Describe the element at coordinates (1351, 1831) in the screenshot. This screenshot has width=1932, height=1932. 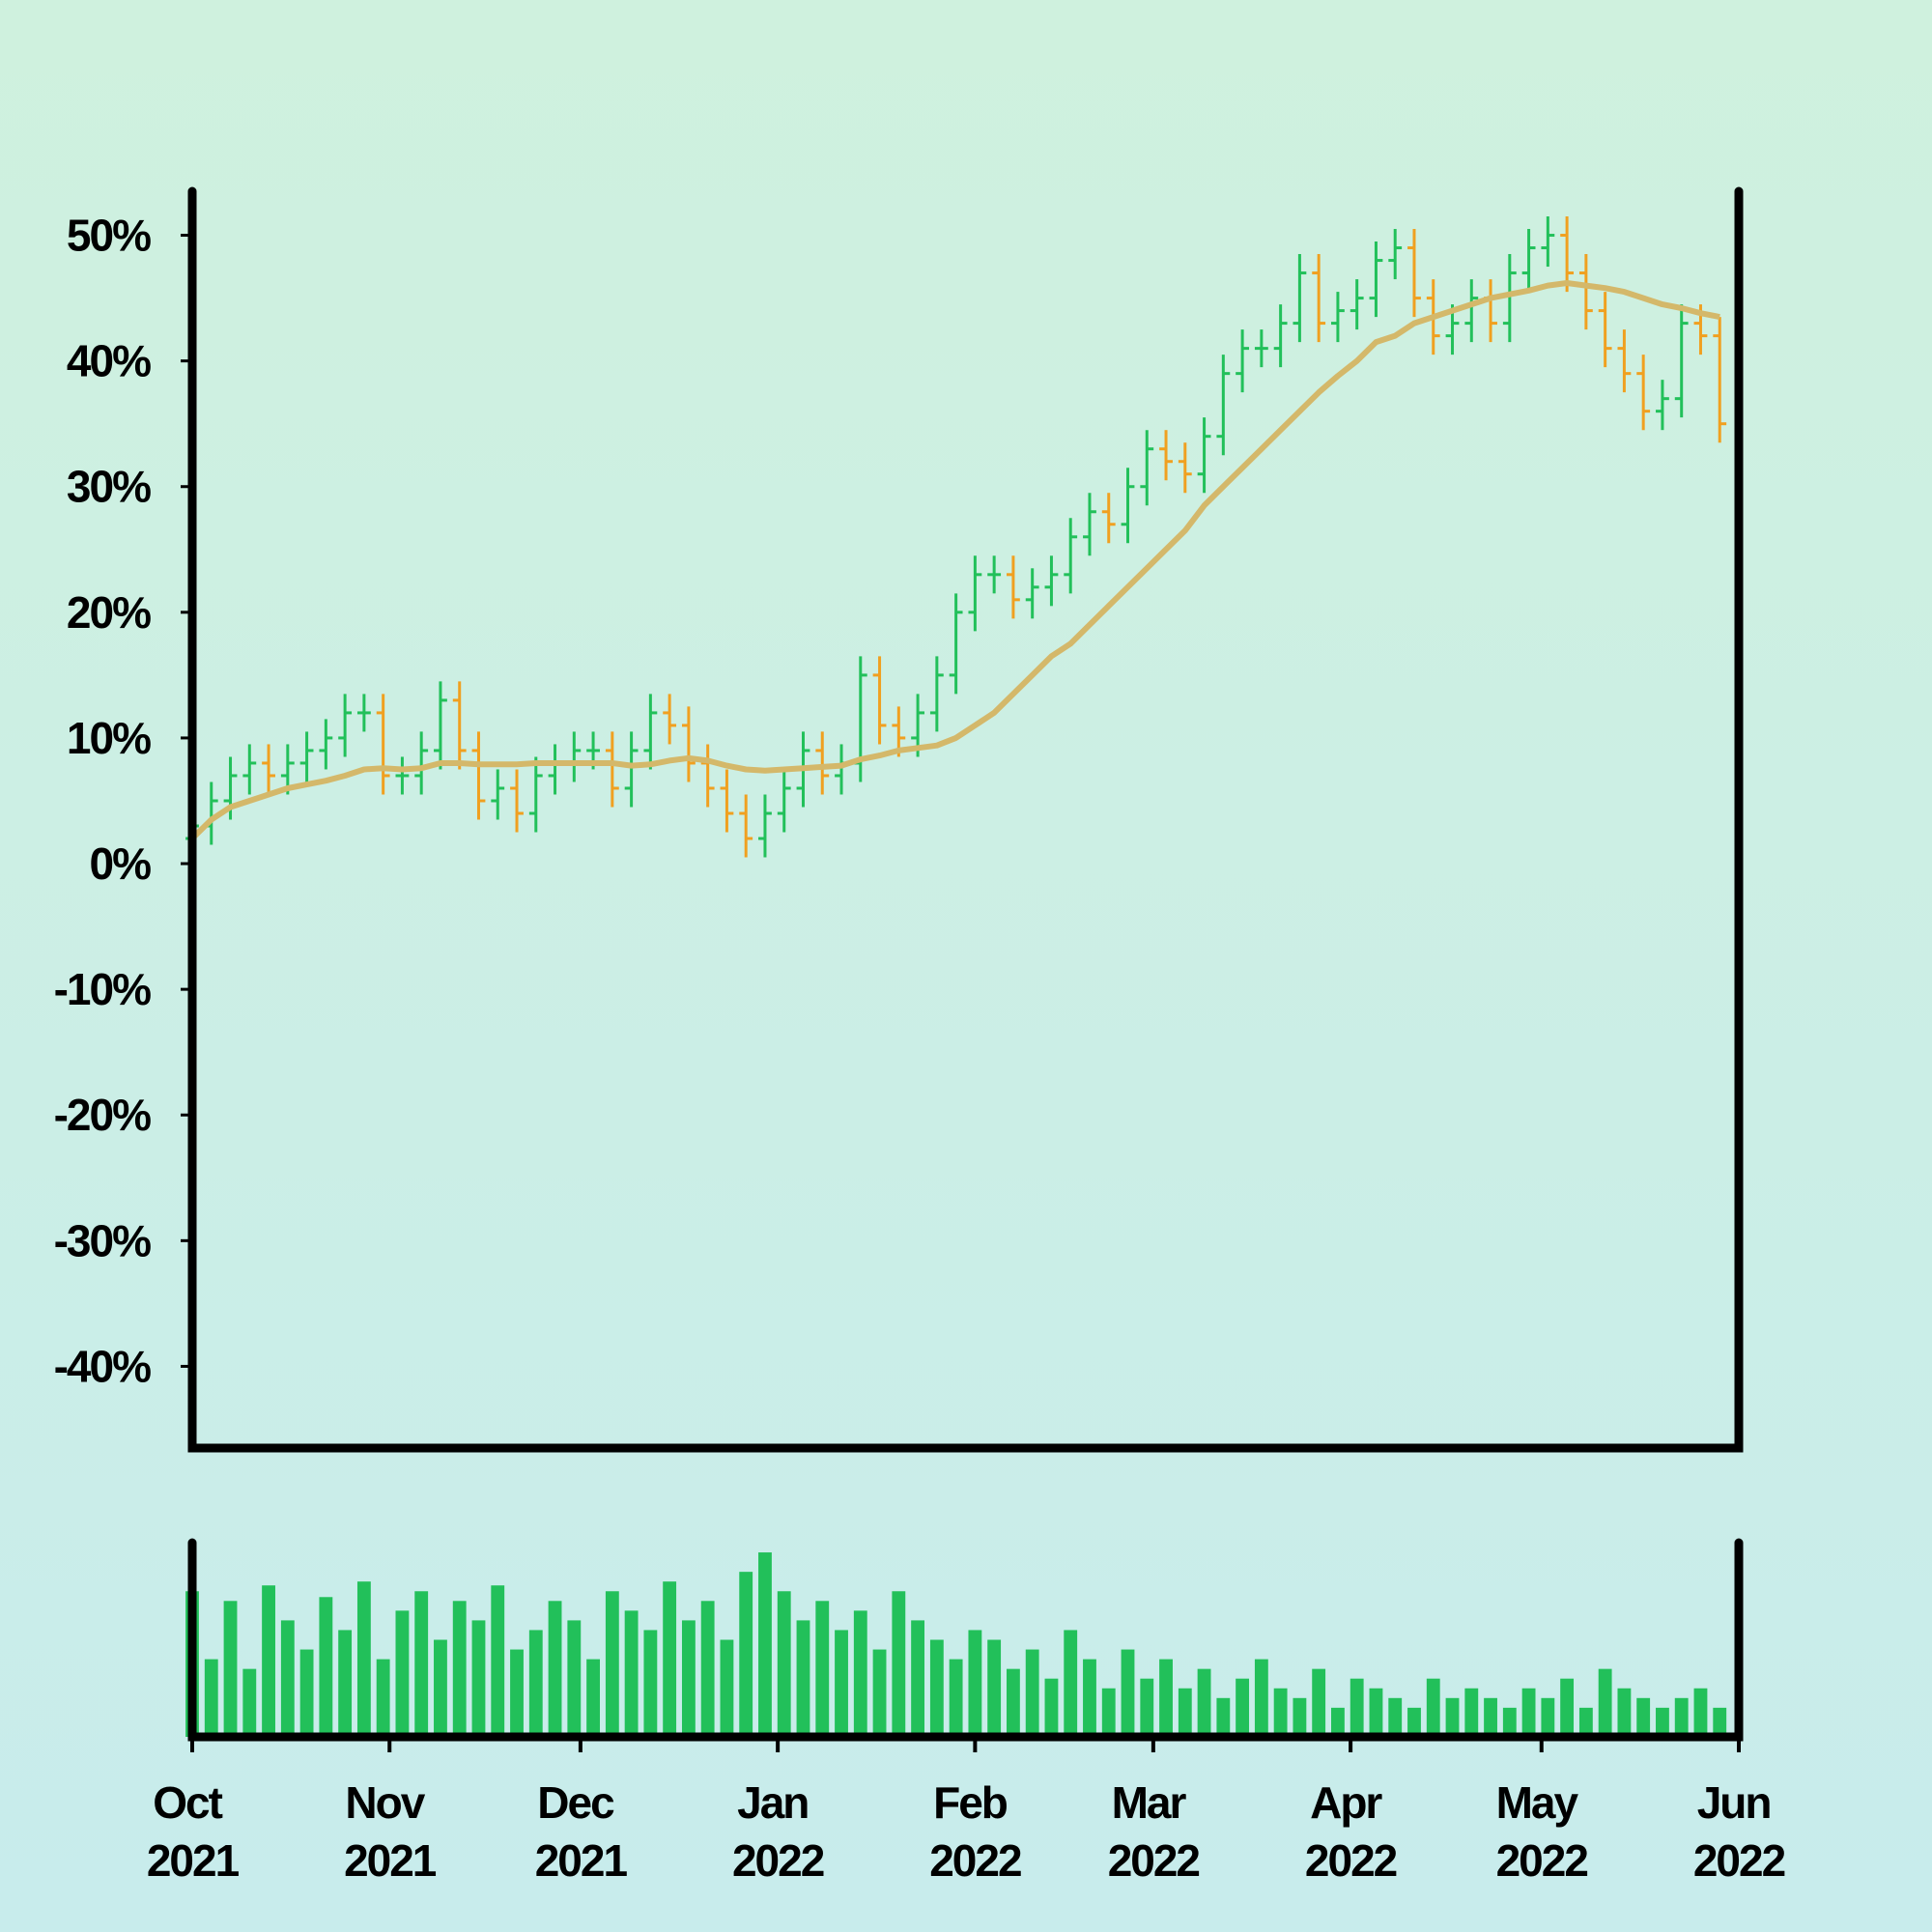
I see `x-tick-label: Apr 2022` at that location.